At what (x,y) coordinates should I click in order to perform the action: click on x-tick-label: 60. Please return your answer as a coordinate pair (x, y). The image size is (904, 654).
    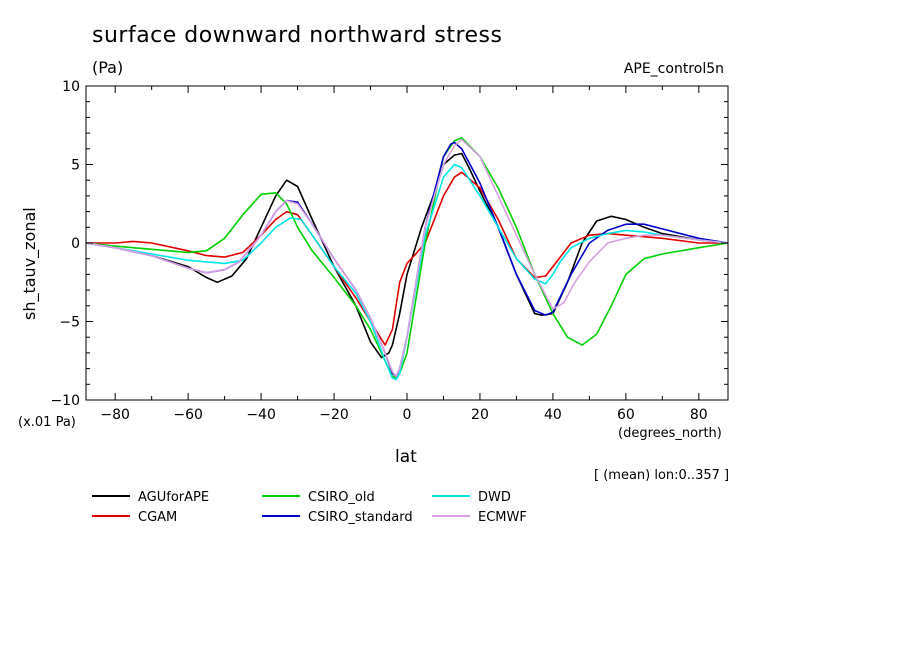
    Looking at the image, I should click on (626, 415).